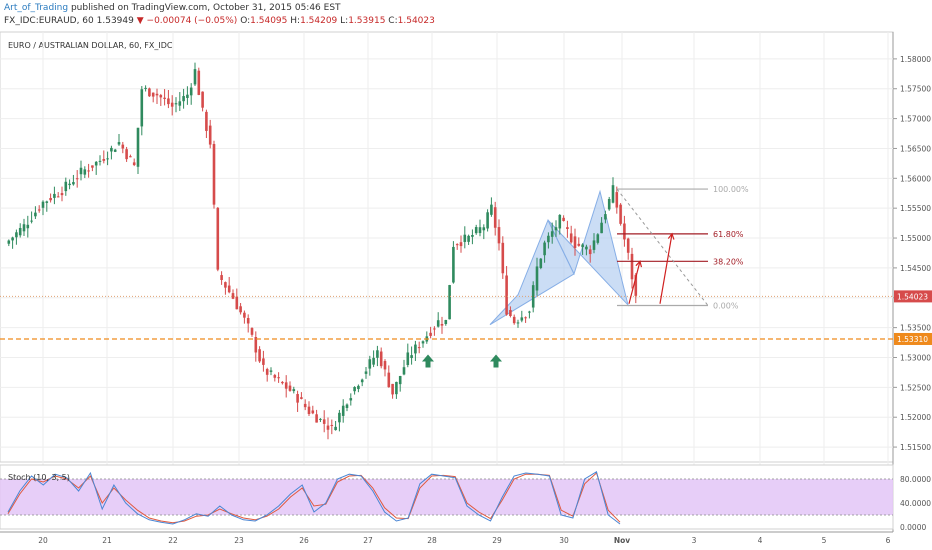 This screenshot has width=932, height=550. Describe the element at coordinates (90, 45) in the screenshot. I see `chart-title: EURO / AUSTRALIAN DOLLAR, 60, FX_IDC` at that location.